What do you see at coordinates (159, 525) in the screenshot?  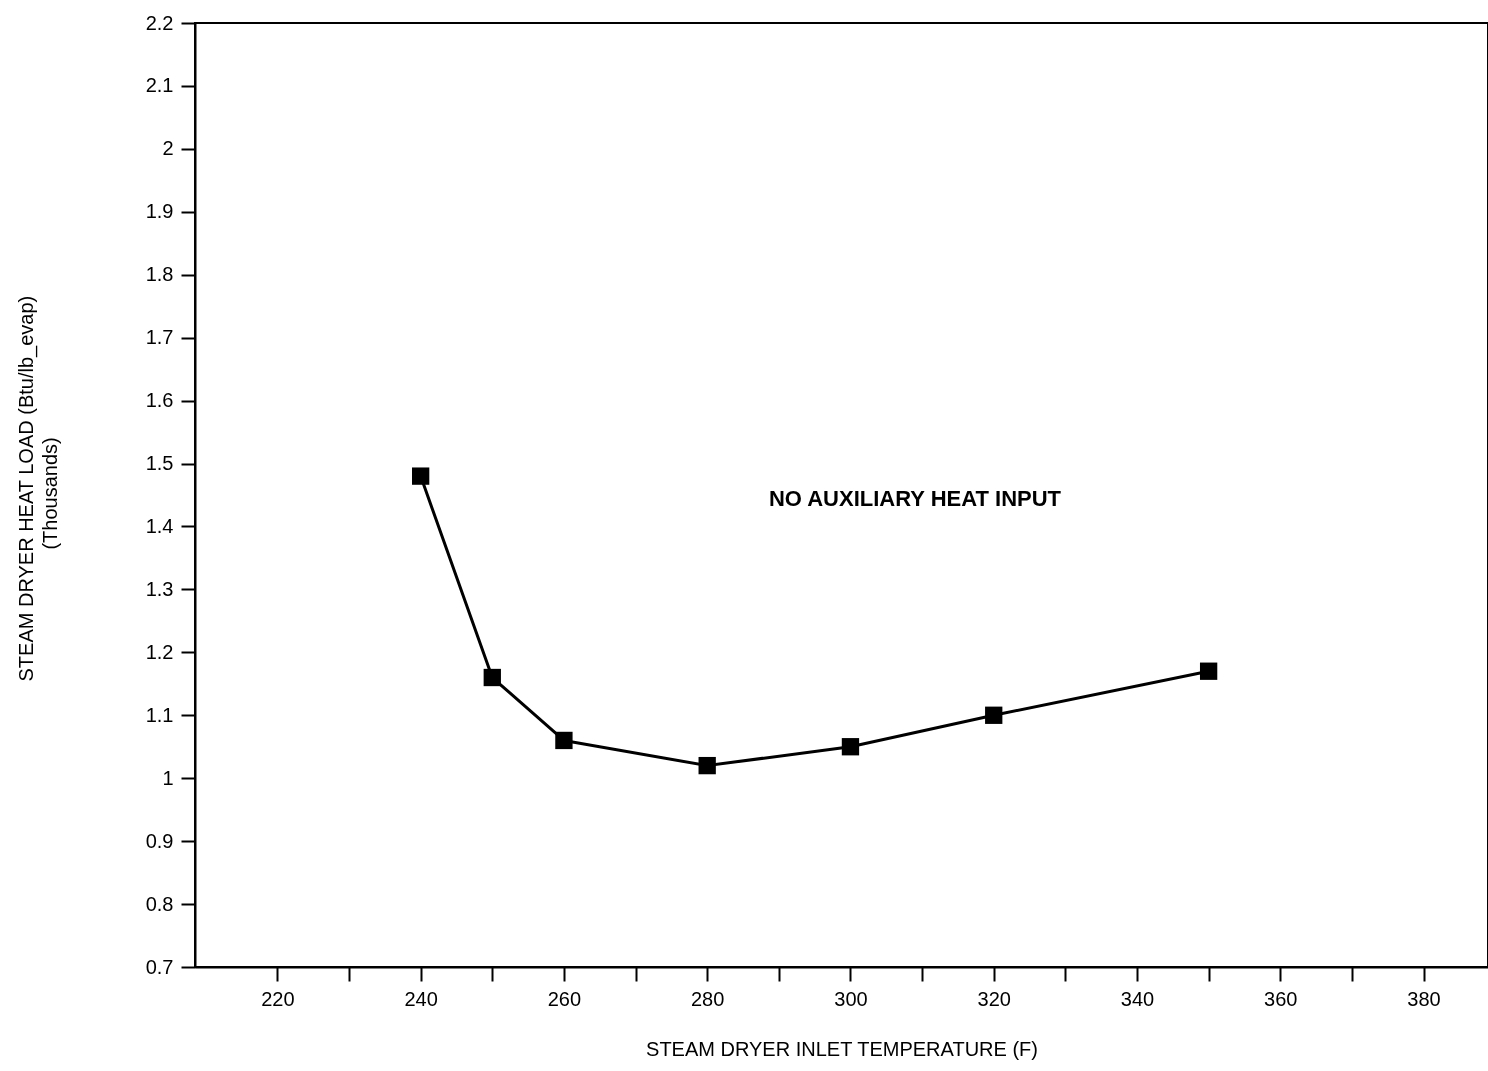 I see `y-tick-label: 1.4` at bounding box center [159, 525].